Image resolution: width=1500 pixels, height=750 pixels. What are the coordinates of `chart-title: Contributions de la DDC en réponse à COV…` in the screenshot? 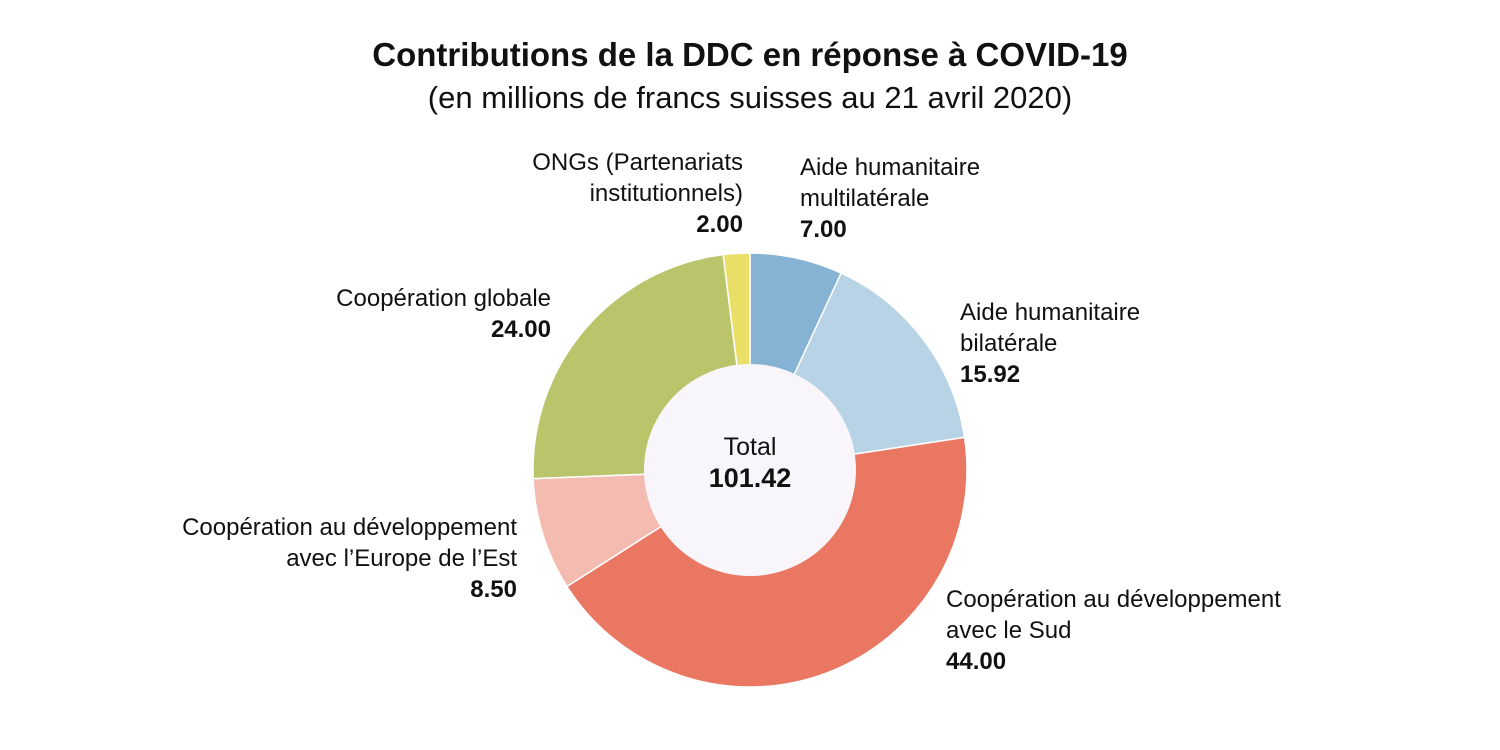 It's located at (750, 54).